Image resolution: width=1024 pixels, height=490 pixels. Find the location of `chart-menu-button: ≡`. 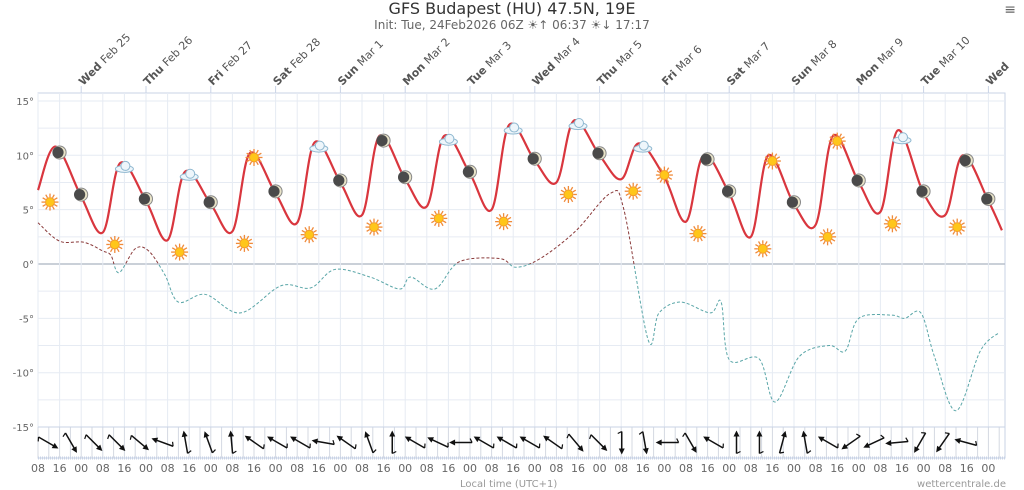

chart-menu-button: ≡ is located at coordinates (1010, 10).